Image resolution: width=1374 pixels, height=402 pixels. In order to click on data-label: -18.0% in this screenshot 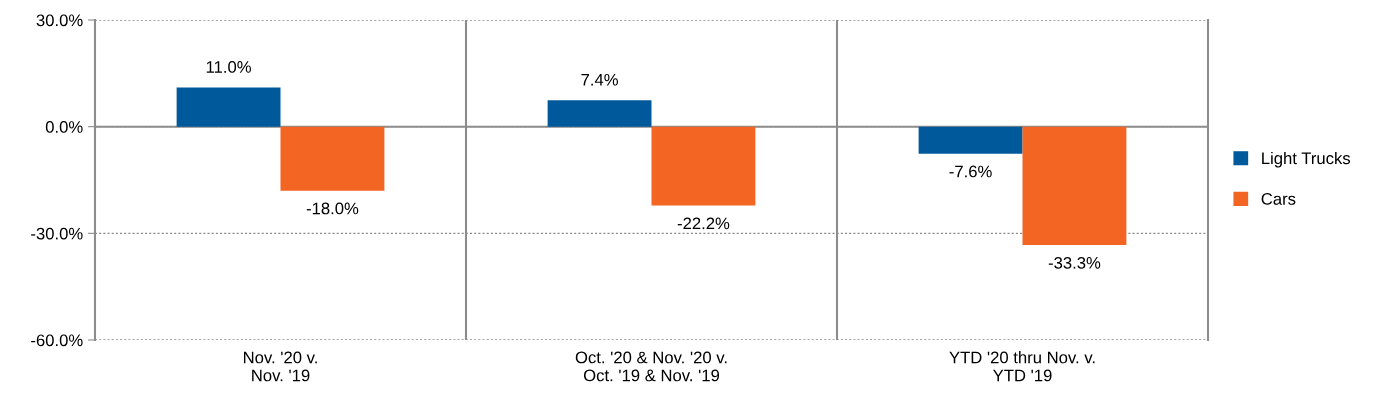, I will do `click(332, 208)`.